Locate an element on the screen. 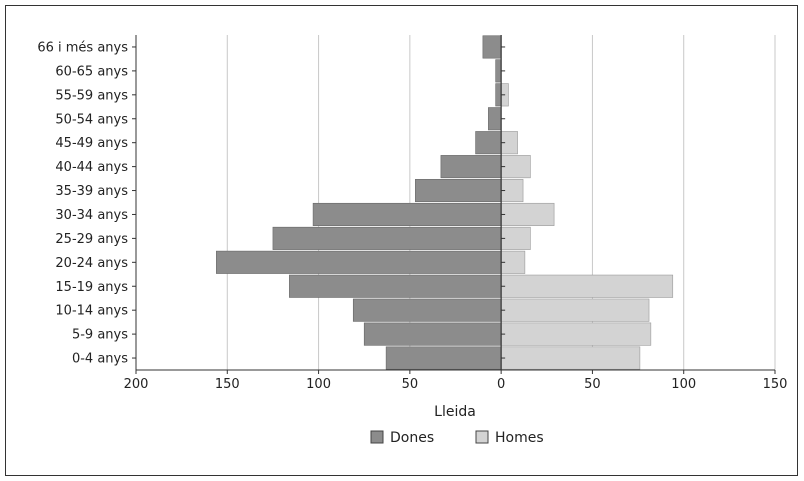 The image size is (804, 481). legend-label: Homes is located at coordinates (519, 438).